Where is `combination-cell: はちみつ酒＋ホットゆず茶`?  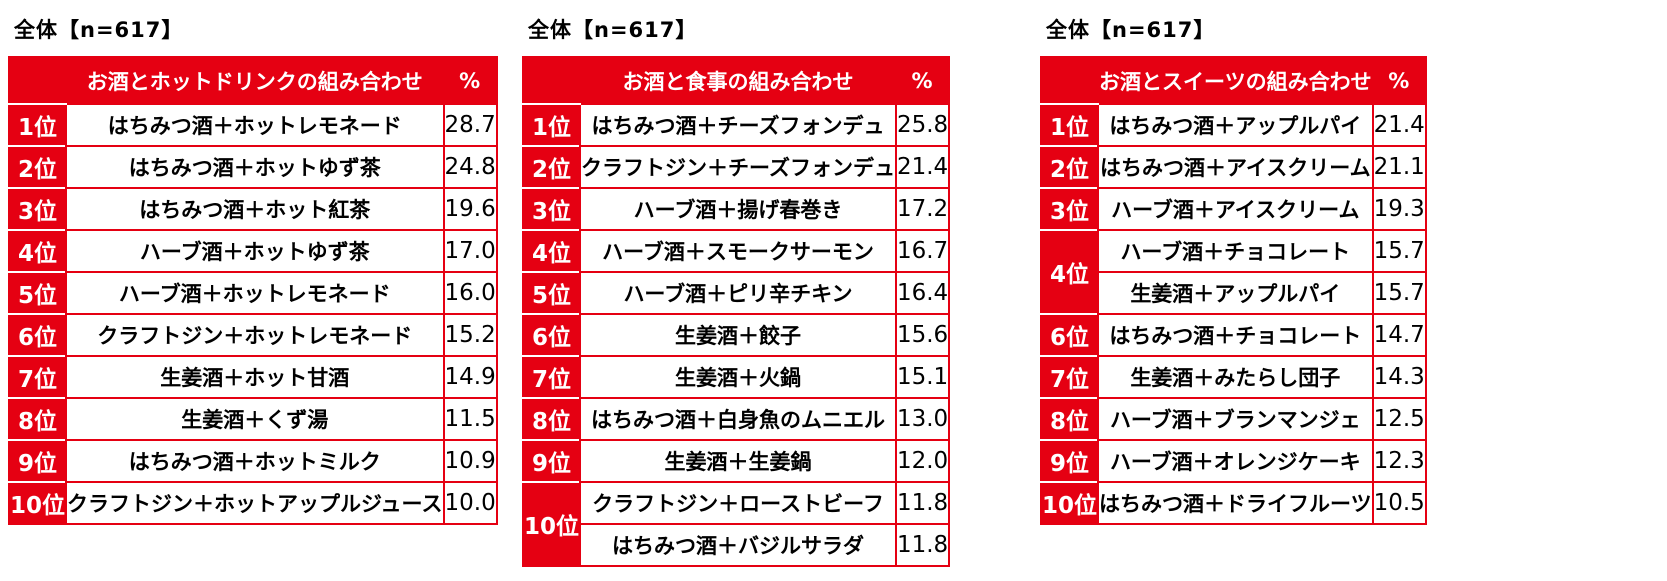
combination-cell: はちみつ酒＋ホットゆず茶 is located at coordinates (254, 166).